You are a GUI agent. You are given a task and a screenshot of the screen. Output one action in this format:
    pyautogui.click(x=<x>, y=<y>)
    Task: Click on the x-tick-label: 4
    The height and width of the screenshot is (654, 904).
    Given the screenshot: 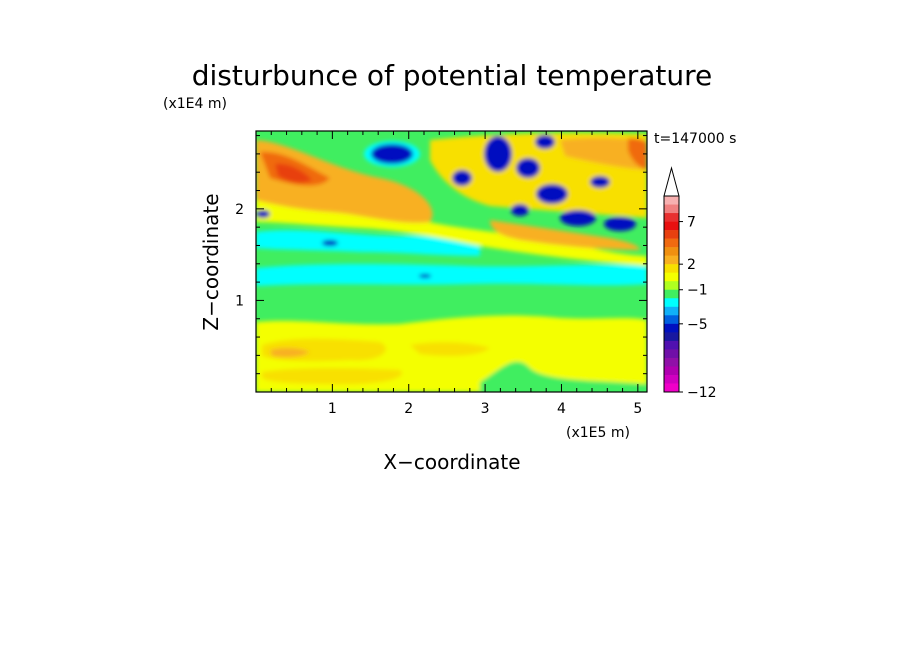 What is the action you would take?
    pyautogui.click(x=561, y=409)
    